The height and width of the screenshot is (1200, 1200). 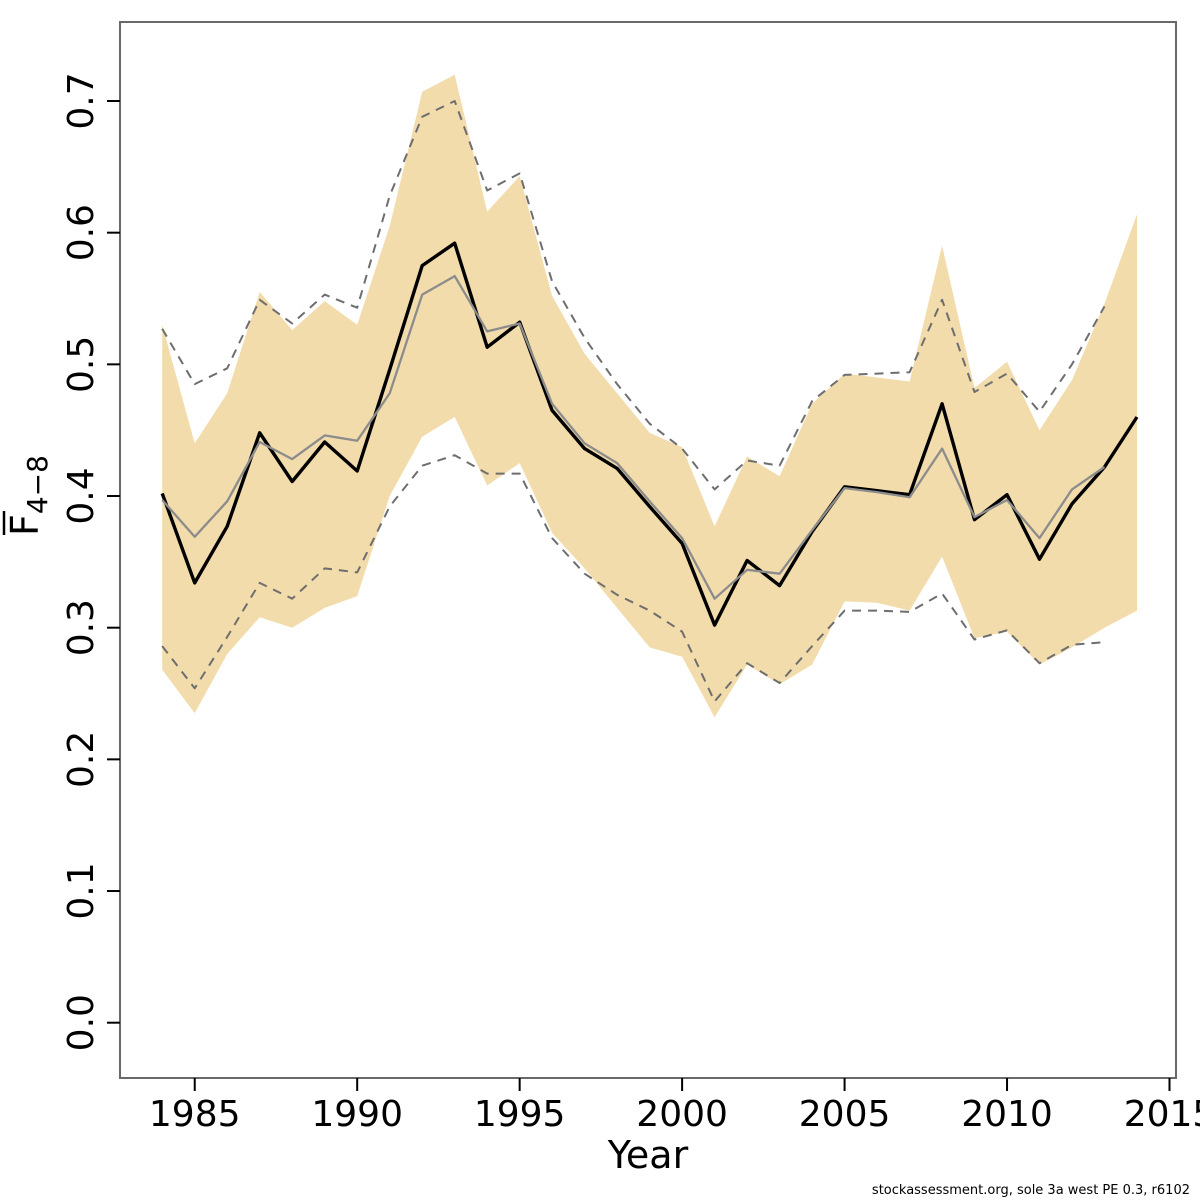 What do you see at coordinates (90, 561) in the screenshot?
I see `y-axis: 0.0 0.1 0.2 0.3 0.4 0.5 0.6 0.7` at bounding box center [90, 561].